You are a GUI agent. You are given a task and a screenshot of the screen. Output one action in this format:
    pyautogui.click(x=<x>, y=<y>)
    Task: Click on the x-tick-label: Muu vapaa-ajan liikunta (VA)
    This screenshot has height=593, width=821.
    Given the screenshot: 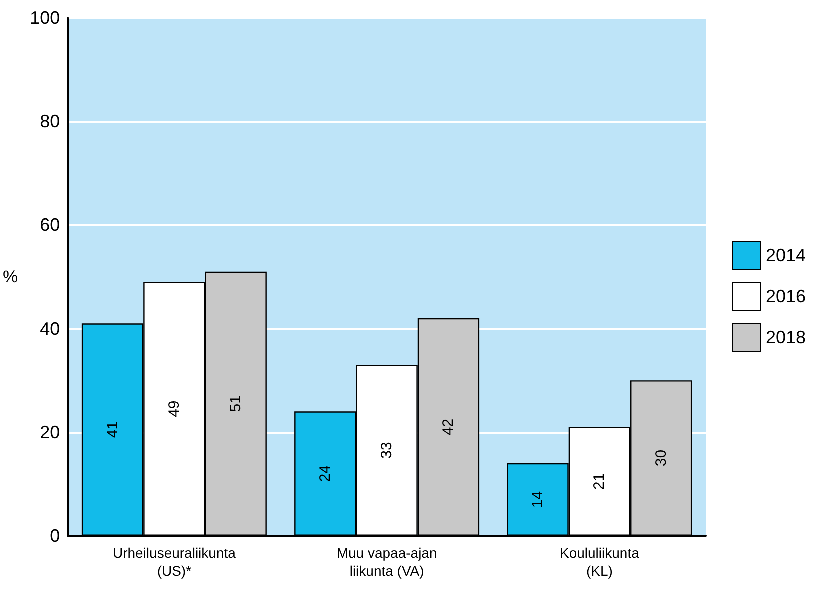 What is the action you would take?
    pyautogui.click(x=387, y=562)
    